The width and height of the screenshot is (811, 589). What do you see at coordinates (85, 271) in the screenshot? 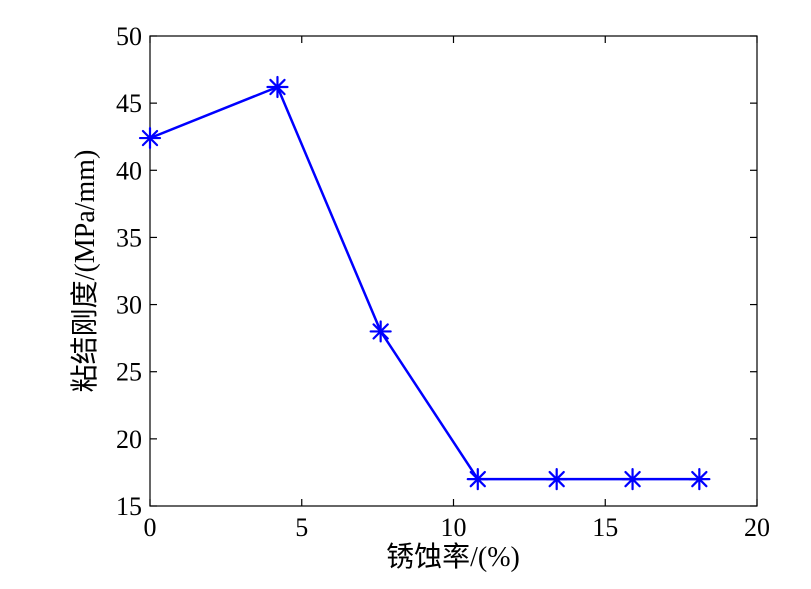
I see `y-axis-title: 粘结刚度/(MPa/mm)` at bounding box center [85, 271].